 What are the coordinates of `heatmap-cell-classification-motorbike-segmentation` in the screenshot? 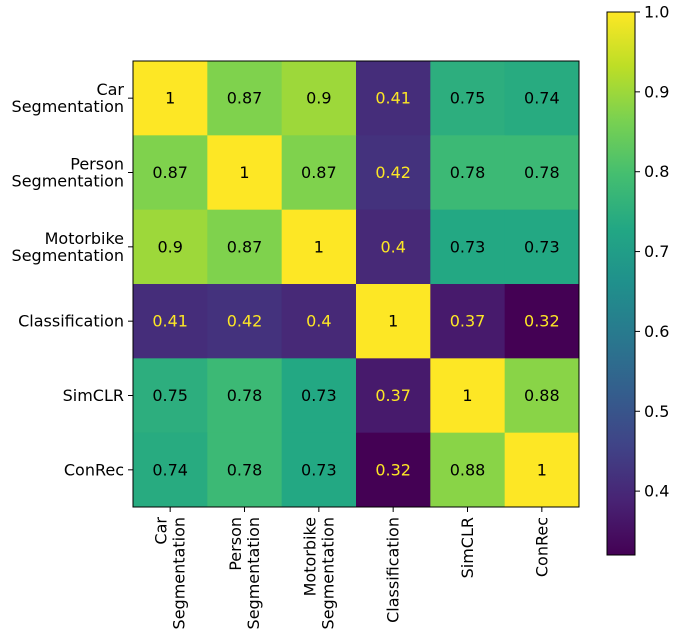 It's located at (319, 321).